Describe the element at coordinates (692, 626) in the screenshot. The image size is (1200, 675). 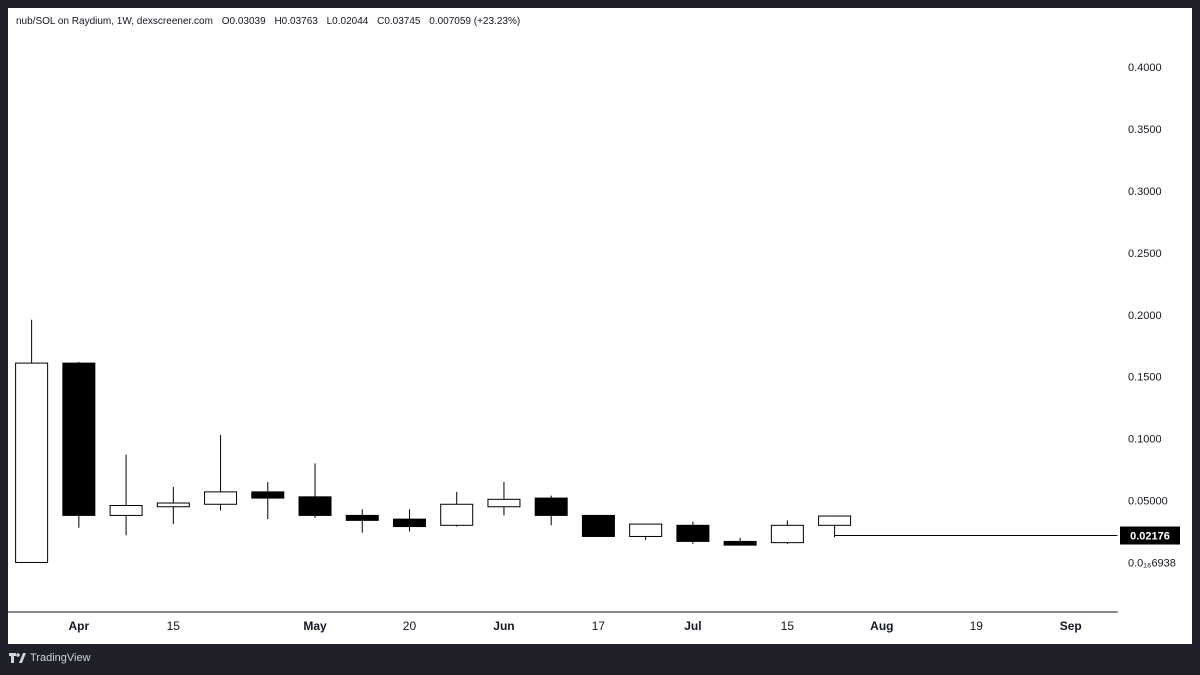
I see `x-tick-label: Jul` at that location.